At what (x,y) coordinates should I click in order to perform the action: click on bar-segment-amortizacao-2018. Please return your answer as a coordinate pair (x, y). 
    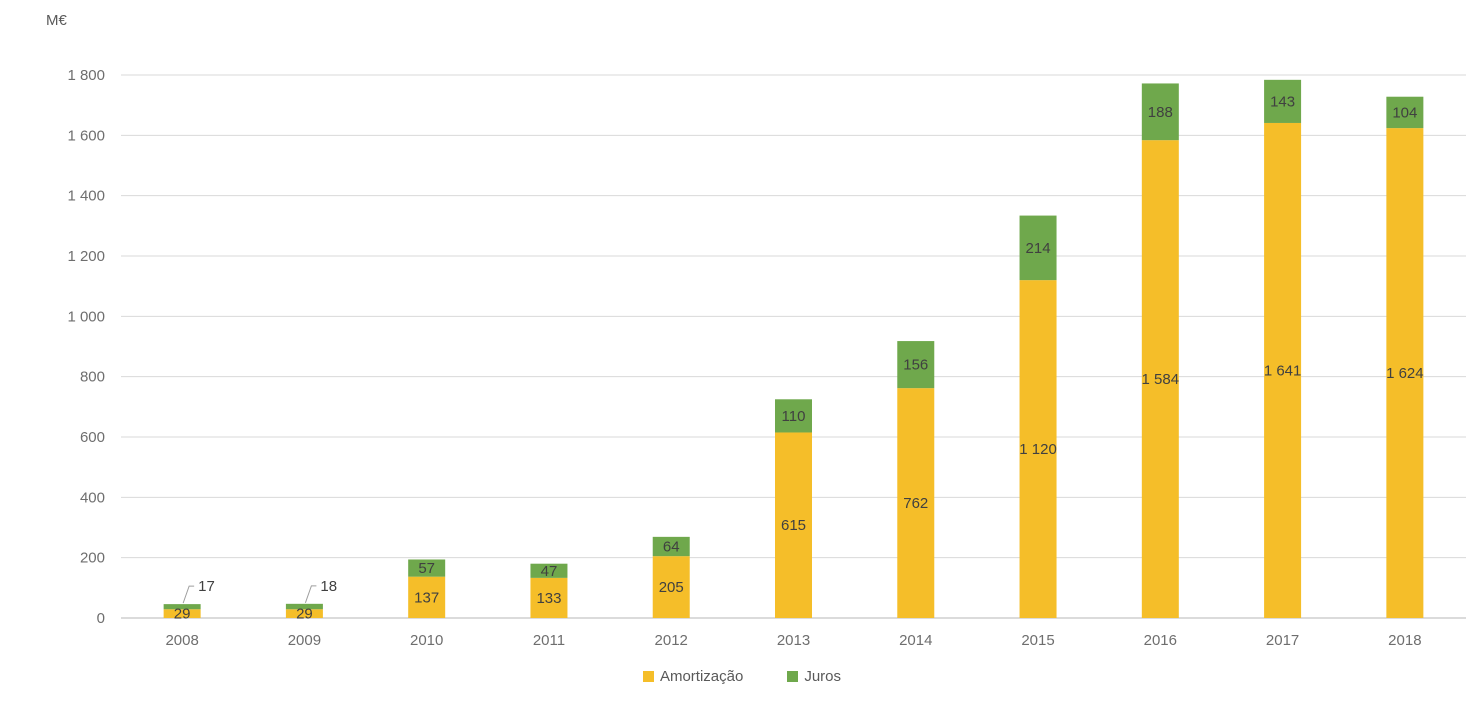
    Looking at the image, I should click on (1405, 373).